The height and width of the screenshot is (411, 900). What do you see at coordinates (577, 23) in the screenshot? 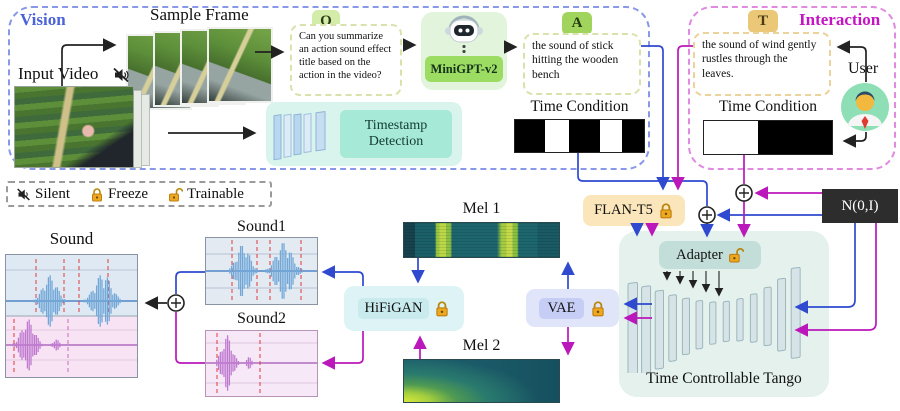
I see `answer-badge: A` at bounding box center [577, 23].